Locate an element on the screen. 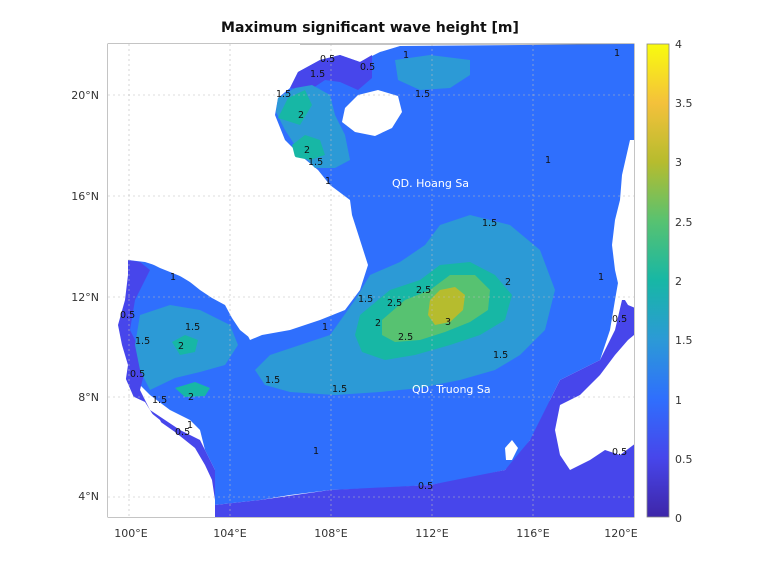 The width and height of the screenshot is (778, 583). colorbar-tick-2: 2 is located at coordinates (678, 281).